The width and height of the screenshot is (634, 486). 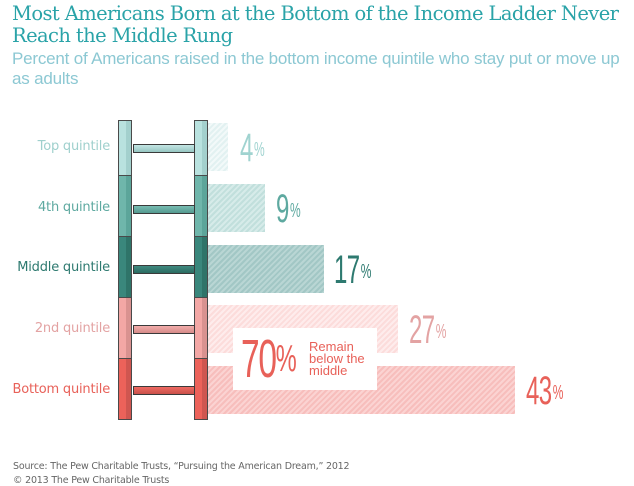 What do you see at coordinates (63, 267) in the screenshot?
I see `row-label-middle: Middle quintile` at bounding box center [63, 267].